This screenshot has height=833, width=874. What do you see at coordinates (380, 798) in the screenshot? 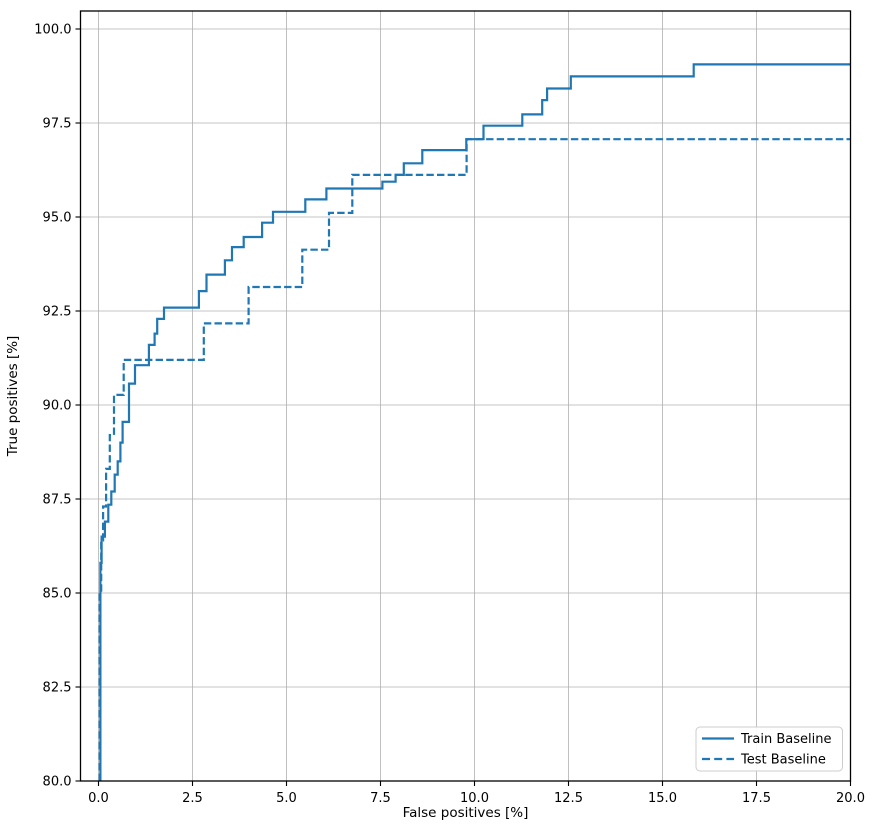
I see `x-tick-label: 7.5` at bounding box center [380, 798].